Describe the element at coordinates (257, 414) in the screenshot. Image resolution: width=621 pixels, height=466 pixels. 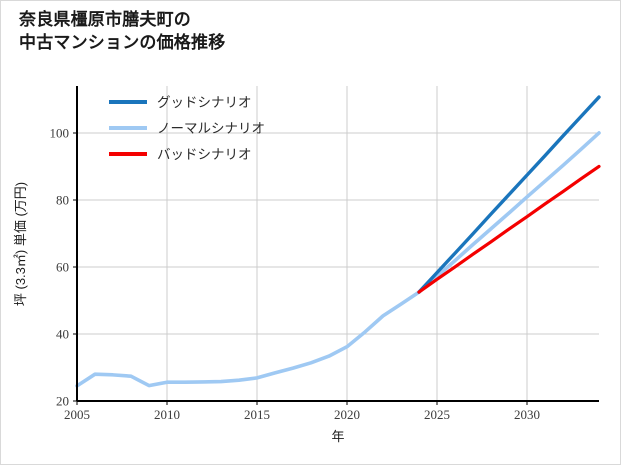
I see `x-tick-label: 2015` at that location.